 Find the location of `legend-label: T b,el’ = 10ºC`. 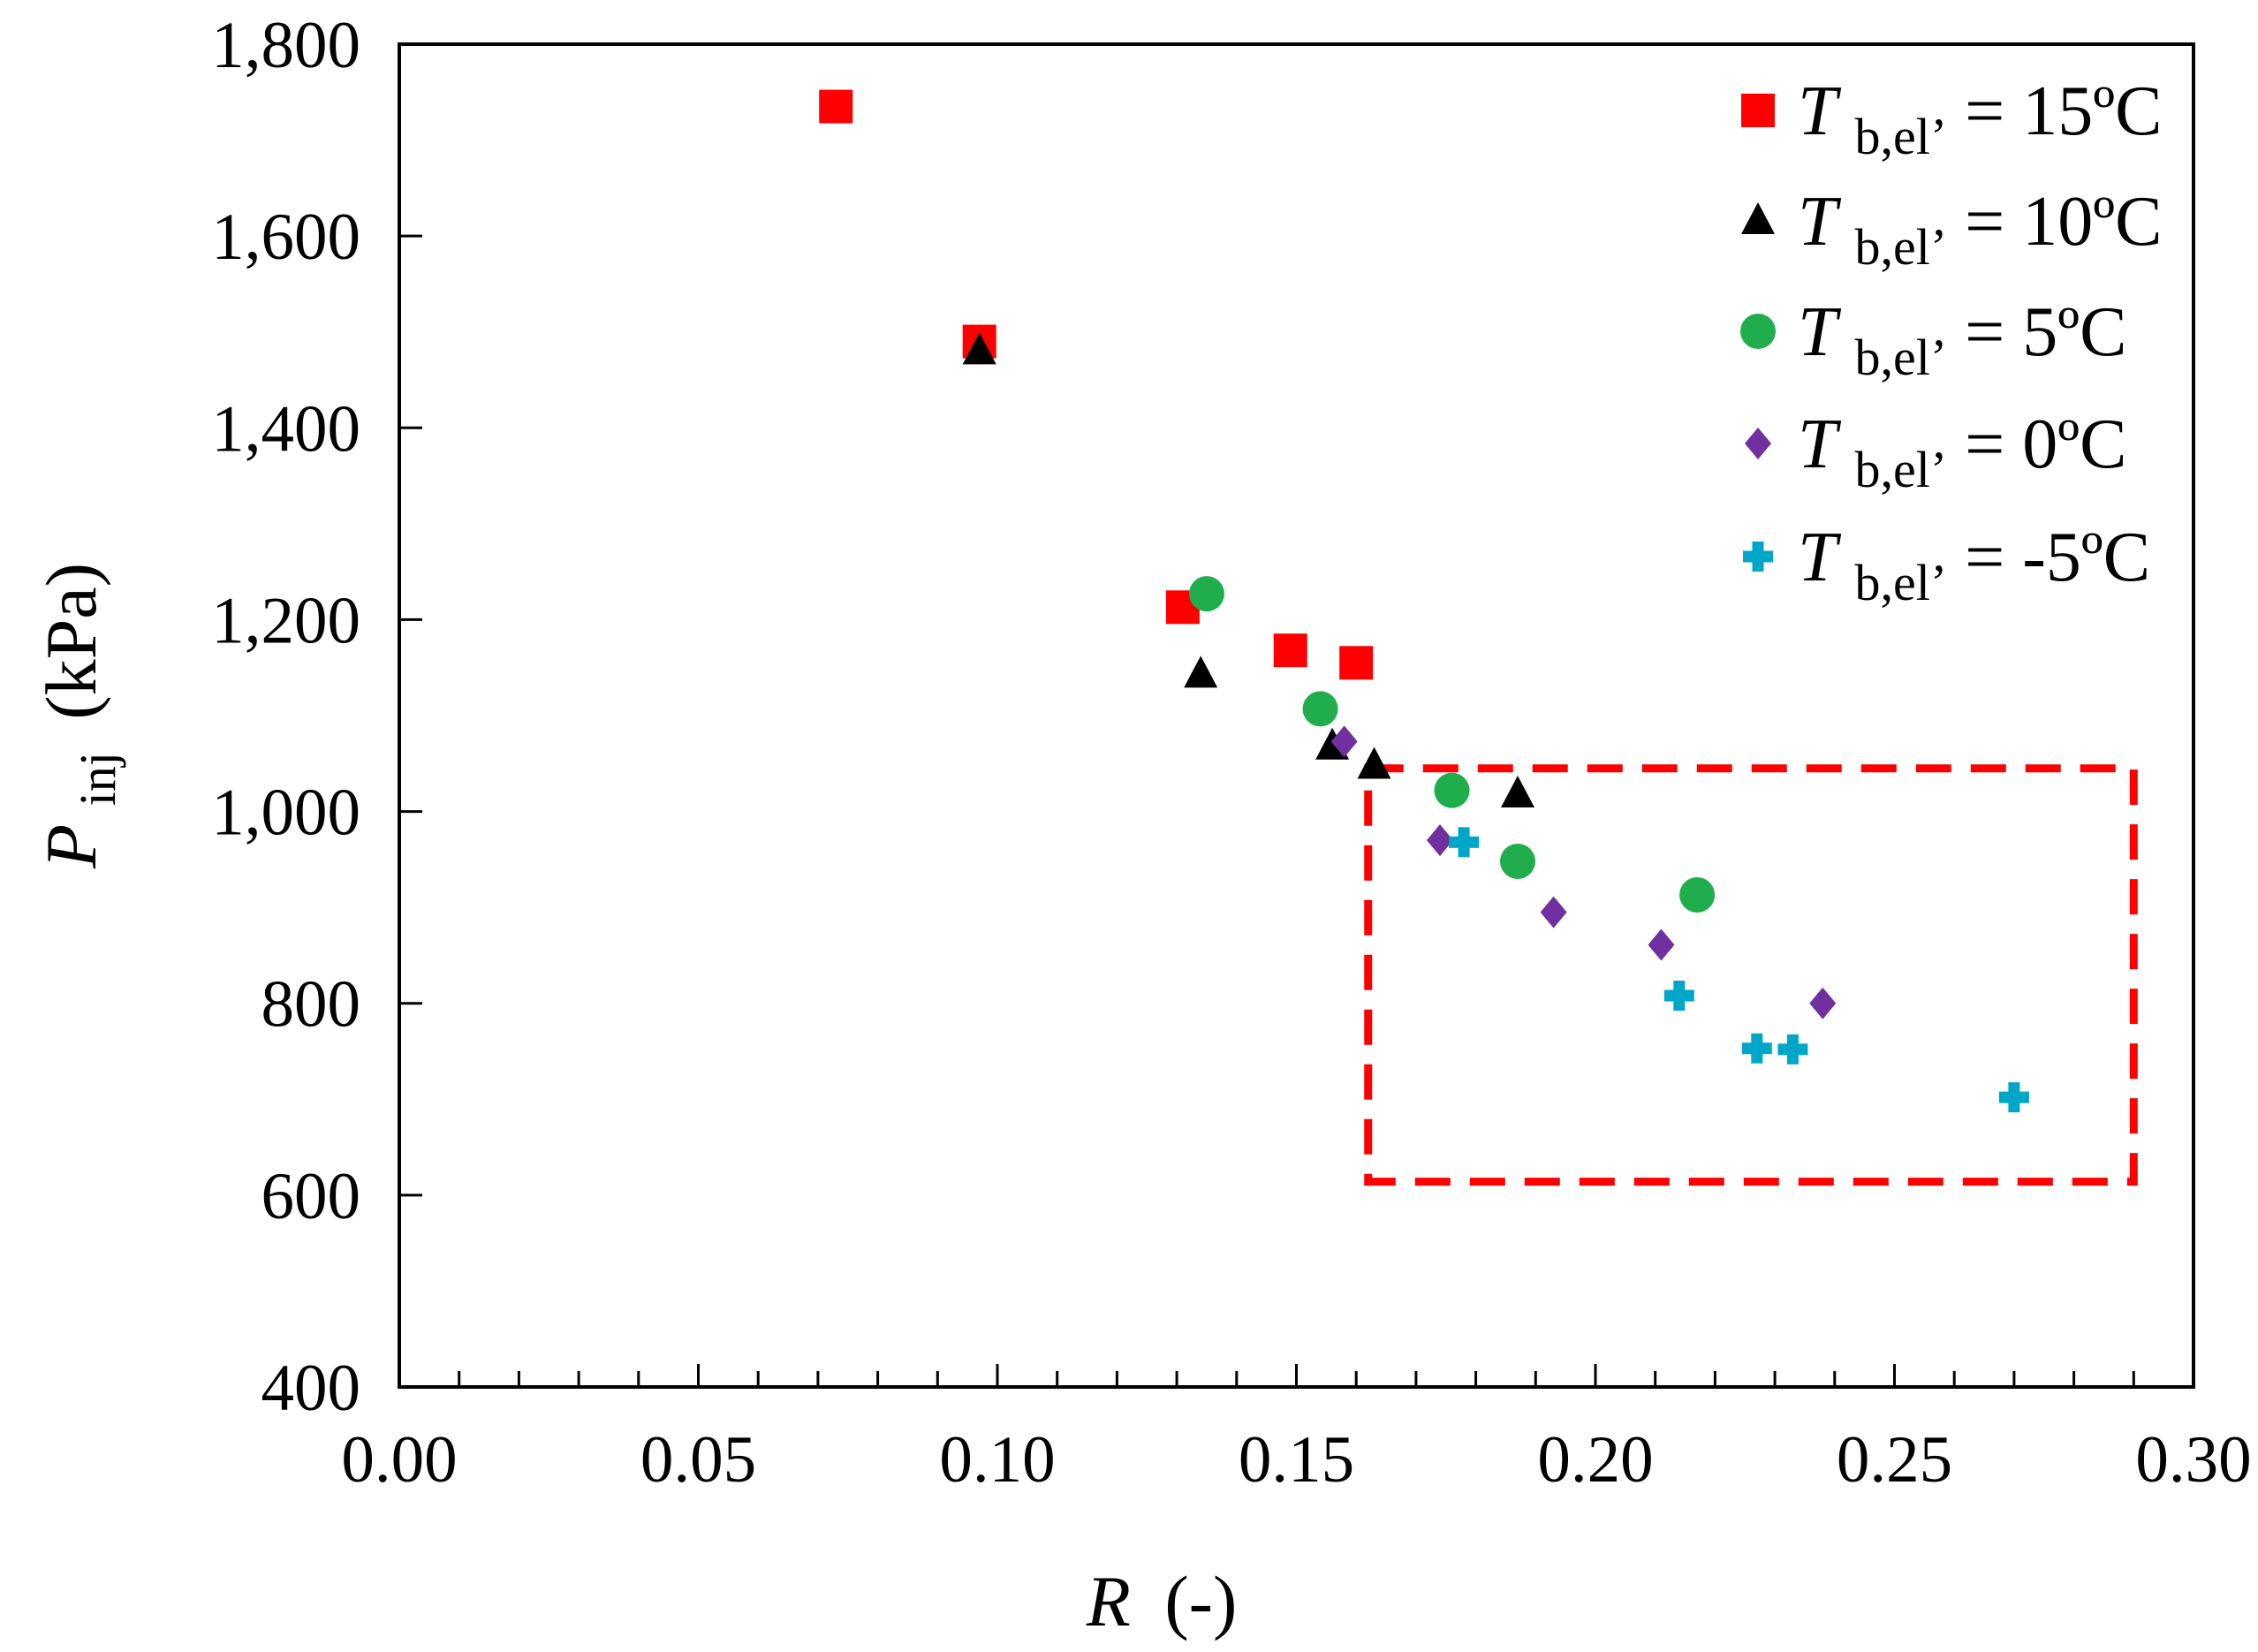

legend-label: T b,el’ = 10ºC is located at coordinates (1980, 231).